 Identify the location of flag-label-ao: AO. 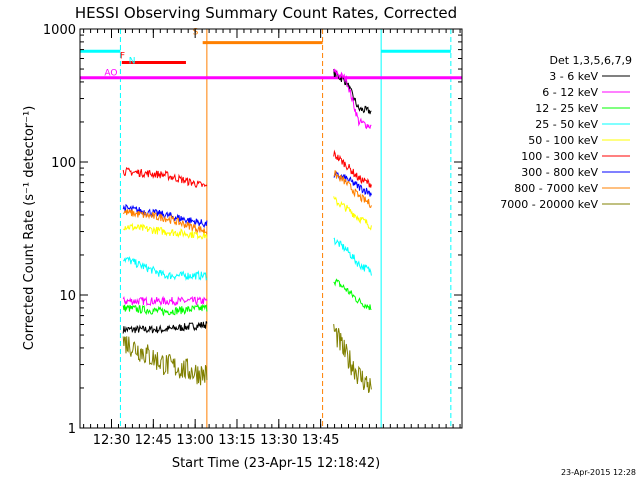
(110, 74).